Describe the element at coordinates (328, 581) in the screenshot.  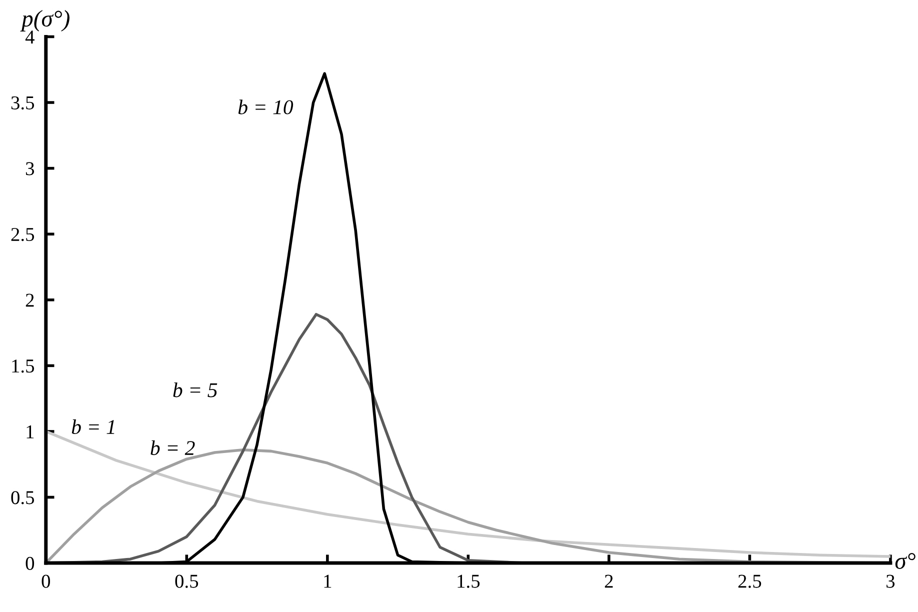
I see `x-tick-label: 1` at that location.